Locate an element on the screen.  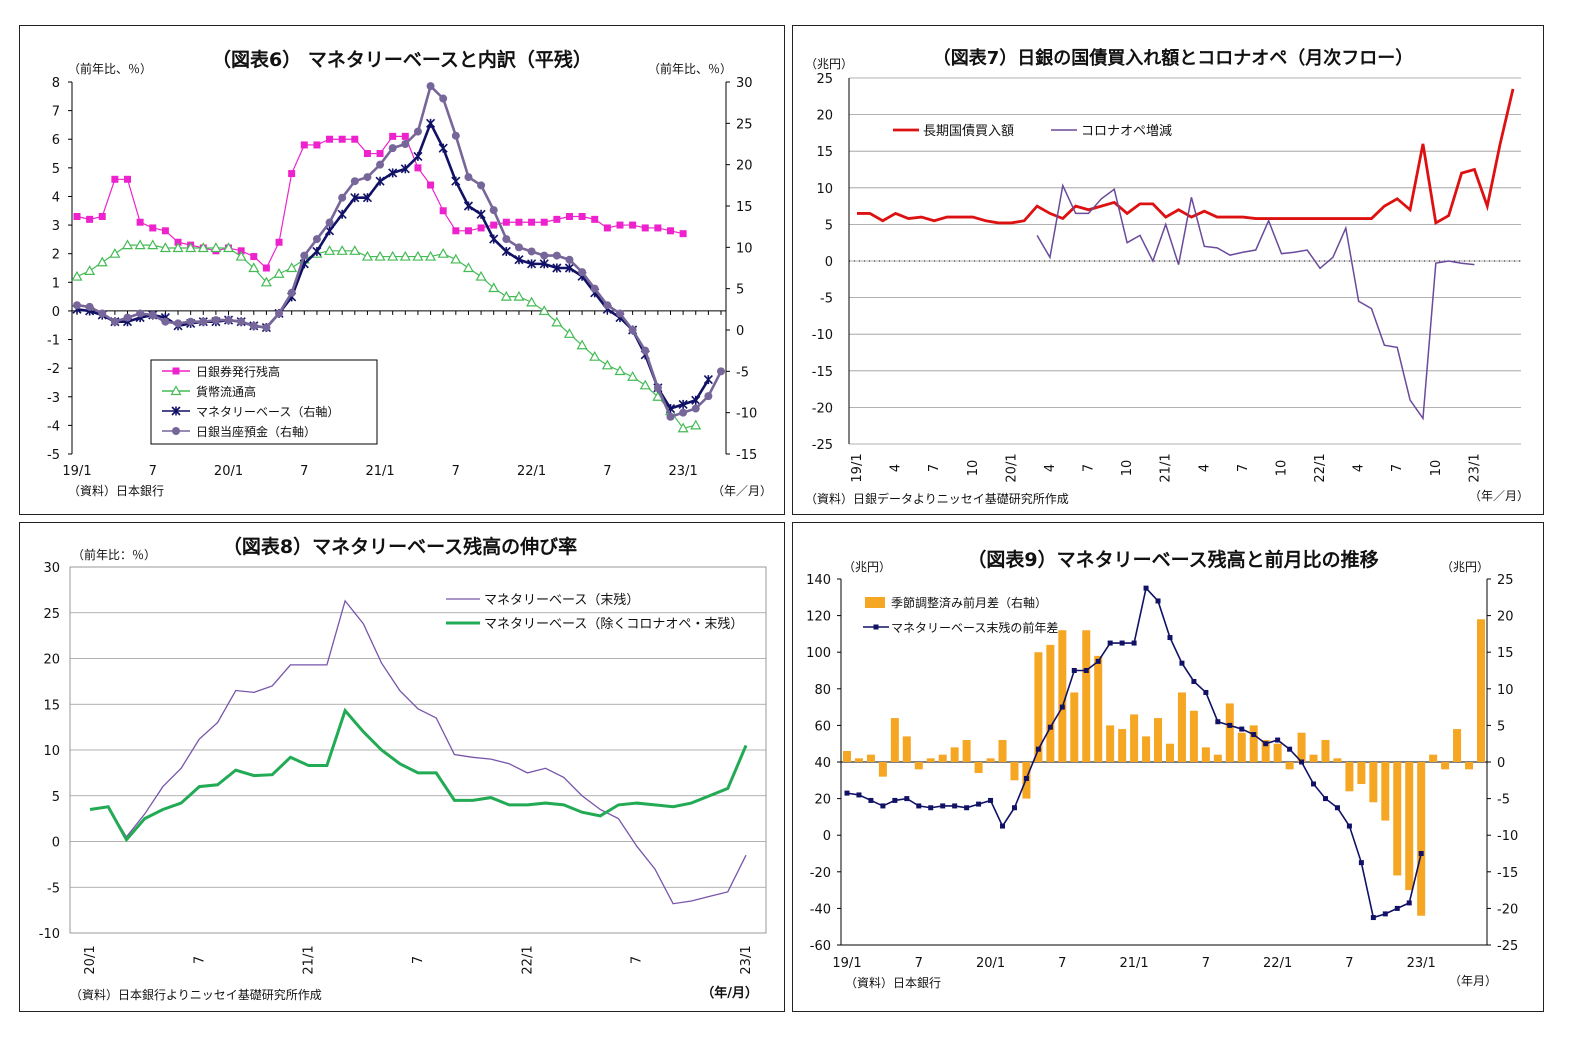
right-tick-label: -25 is located at coordinates (1507, 946).